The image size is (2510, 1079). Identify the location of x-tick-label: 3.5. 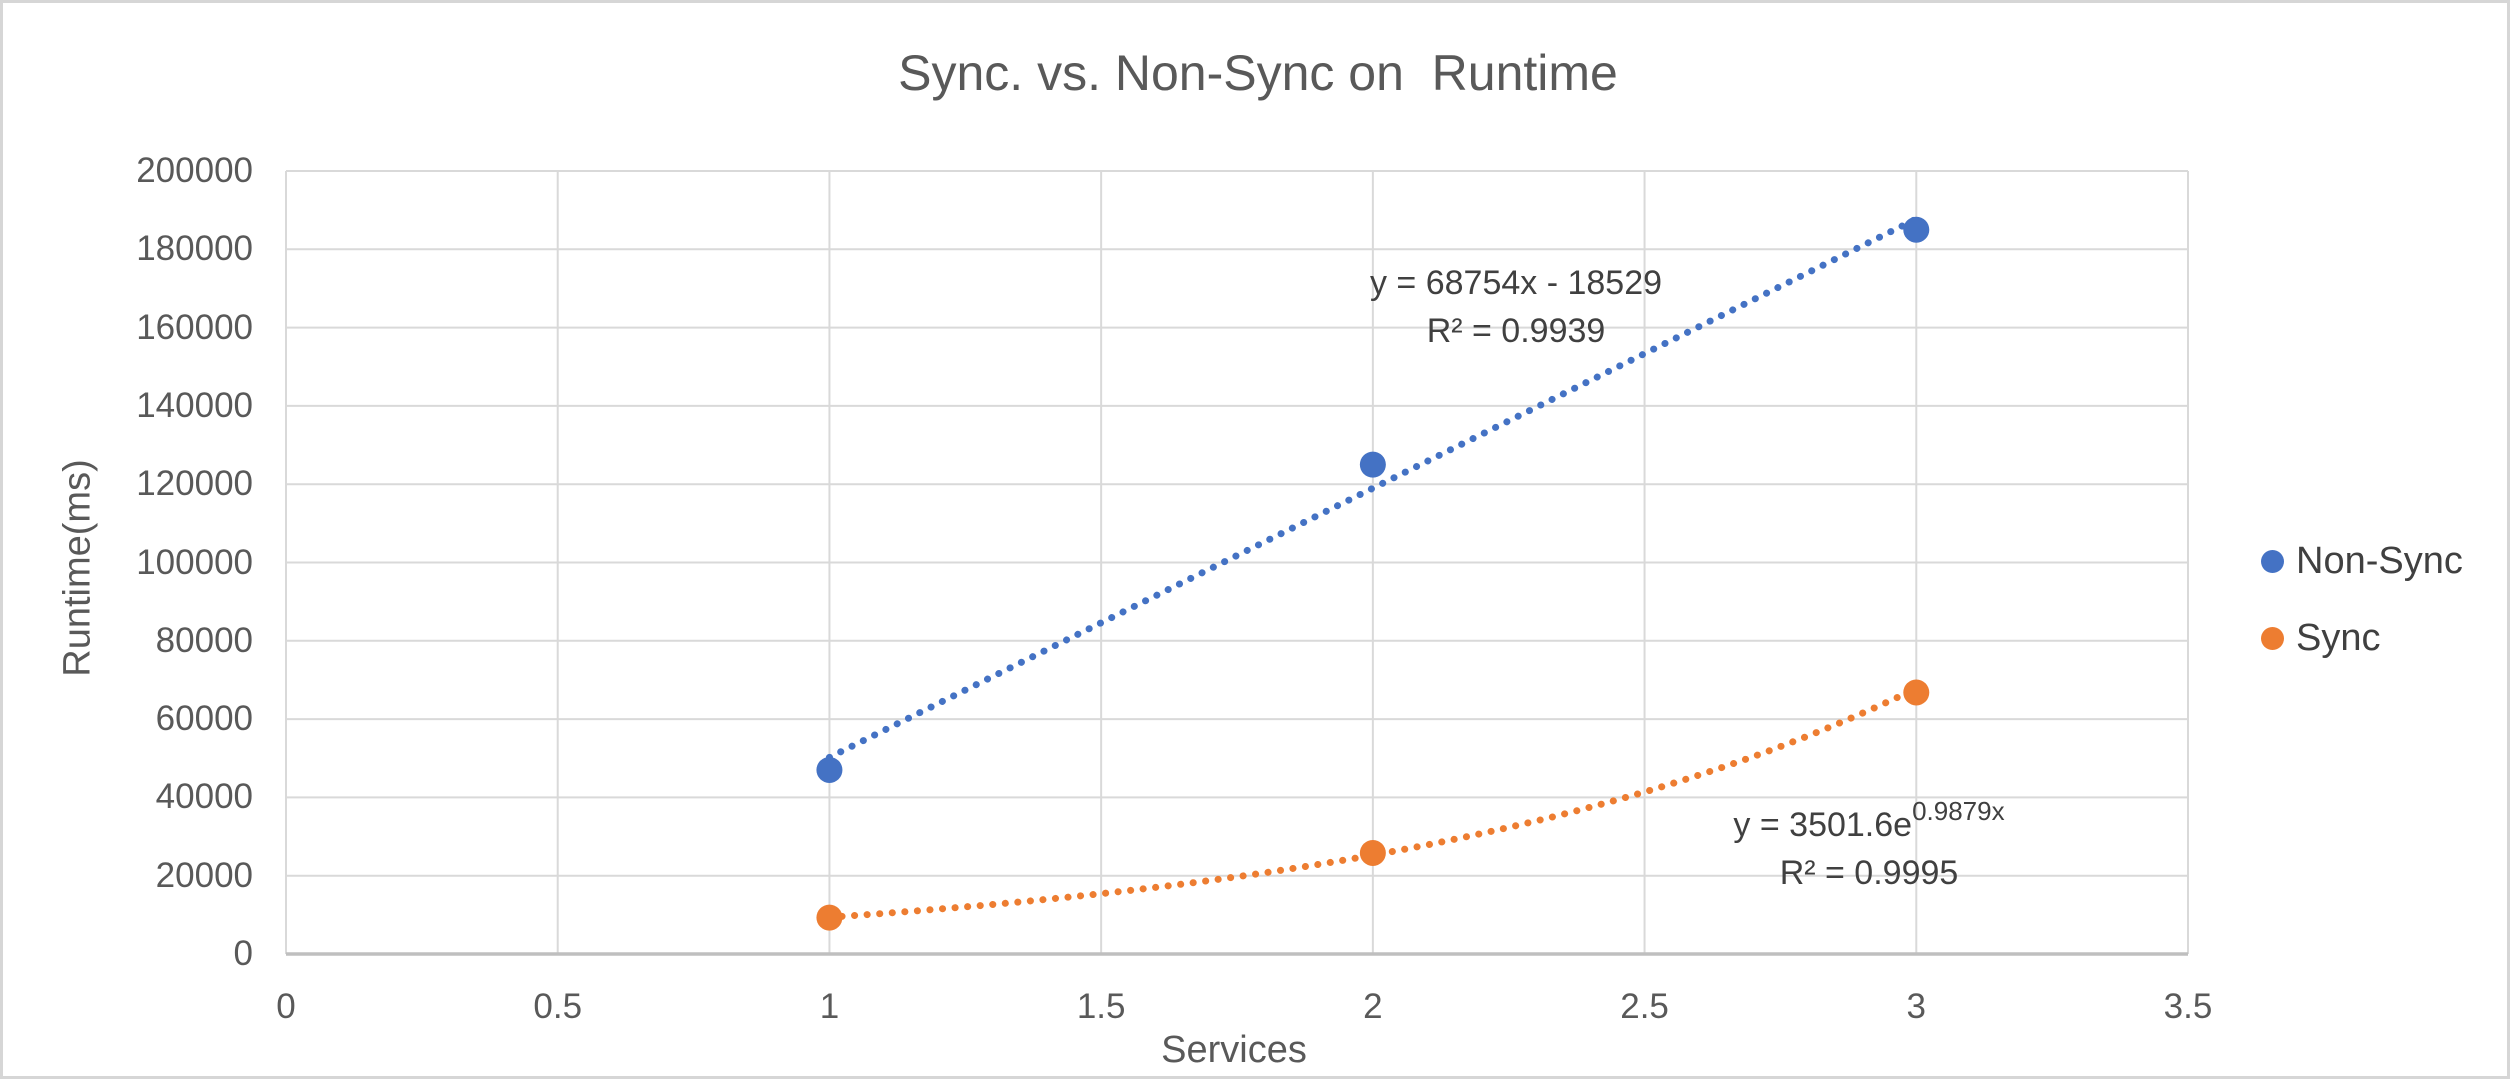
(2188, 1006).